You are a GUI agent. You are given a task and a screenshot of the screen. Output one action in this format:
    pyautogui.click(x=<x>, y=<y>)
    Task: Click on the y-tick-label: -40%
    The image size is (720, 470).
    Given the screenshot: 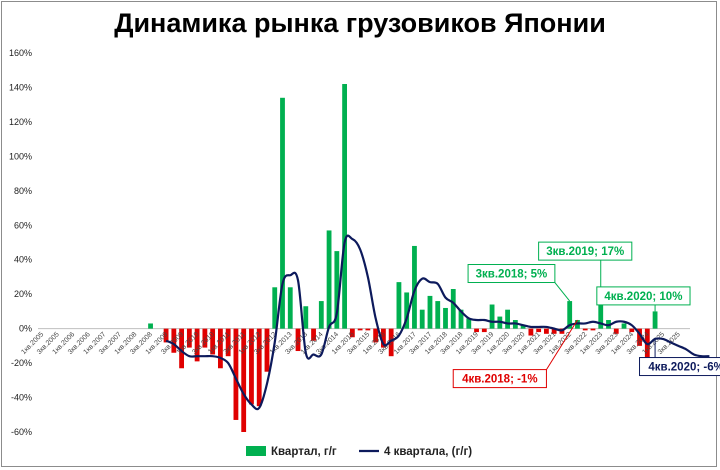 What is the action you would take?
    pyautogui.click(x=21, y=398)
    